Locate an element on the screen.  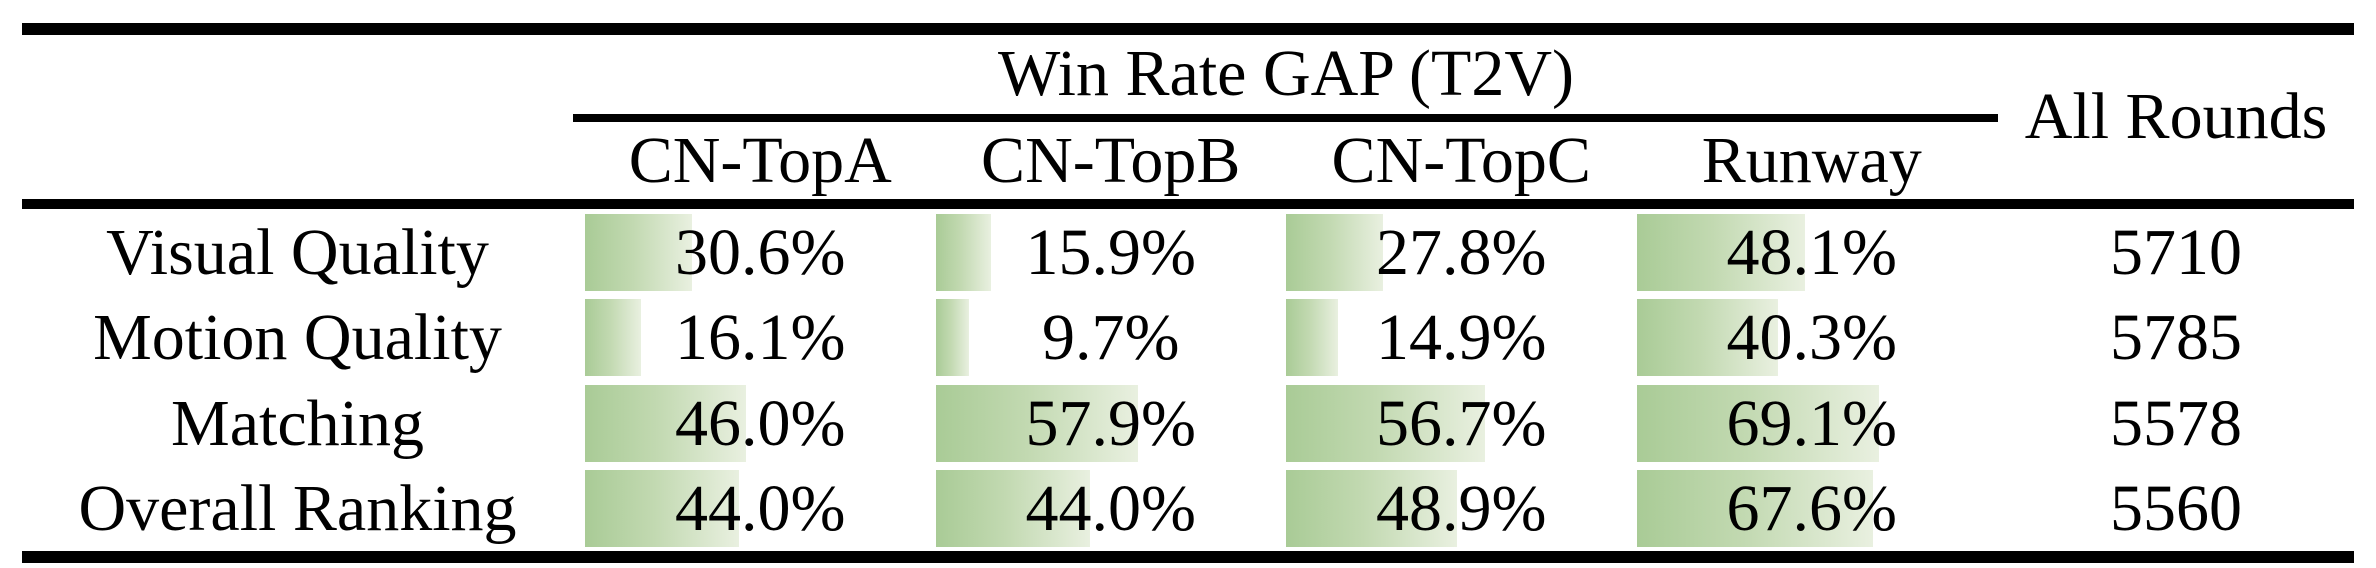
win-rate-cells: 16.1% 9.7% 14.9% 40.3% is located at coordinates (1286, 337).